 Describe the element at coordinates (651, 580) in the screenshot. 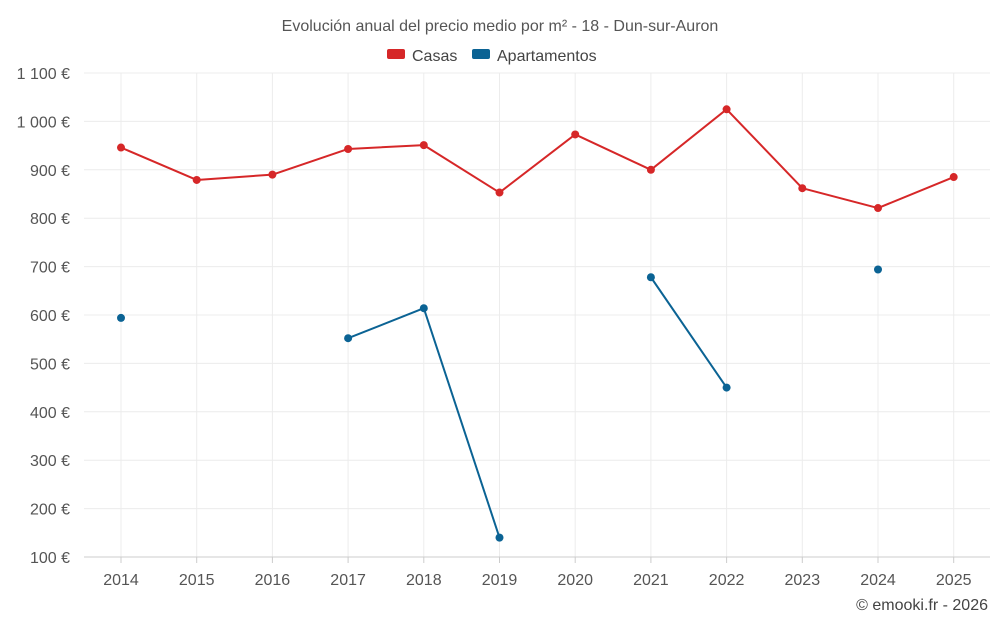

I see `x-tick-label: 2021` at that location.